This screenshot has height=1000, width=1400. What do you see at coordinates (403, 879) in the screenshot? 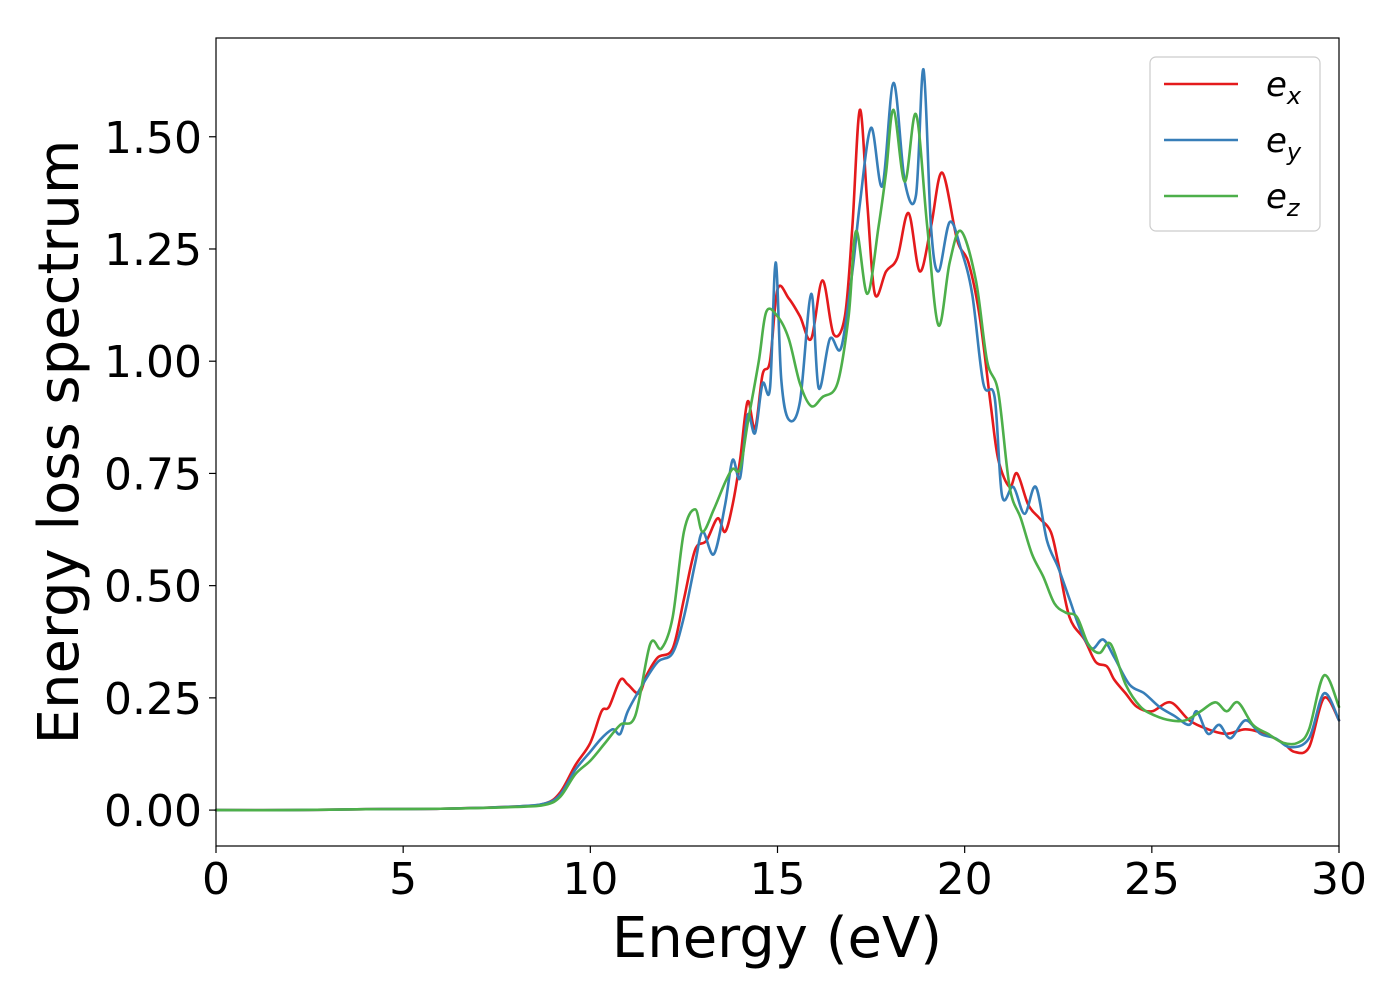
I see `x-tick-label: 5` at bounding box center [403, 879].